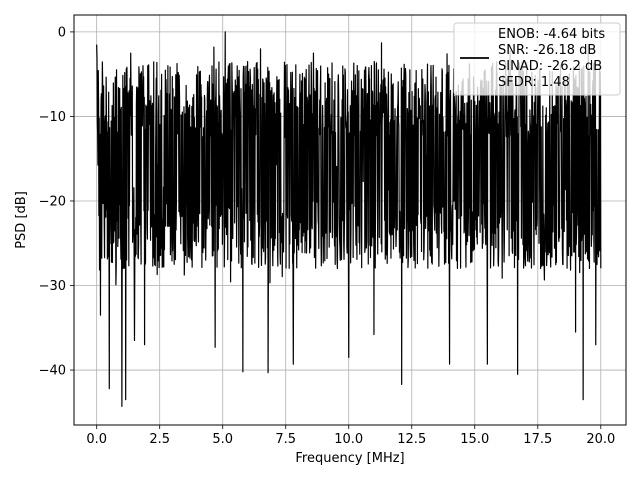  What do you see at coordinates (550, 66) in the screenshot?
I see `legend-text-line: SINAD: -26.2 dB` at bounding box center [550, 66].